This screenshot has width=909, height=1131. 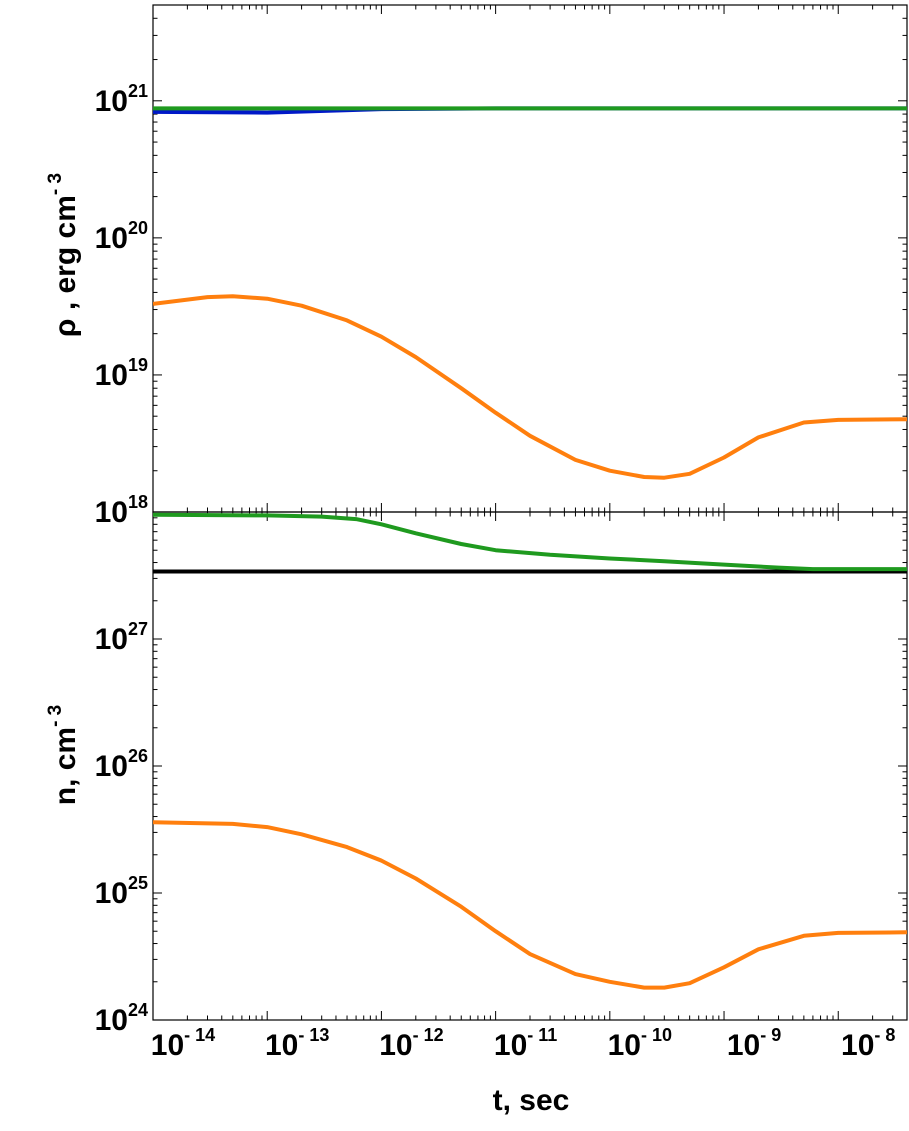 What do you see at coordinates (531, 1100) in the screenshot?
I see `x-axis-label: t, sec` at bounding box center [531, 1100].